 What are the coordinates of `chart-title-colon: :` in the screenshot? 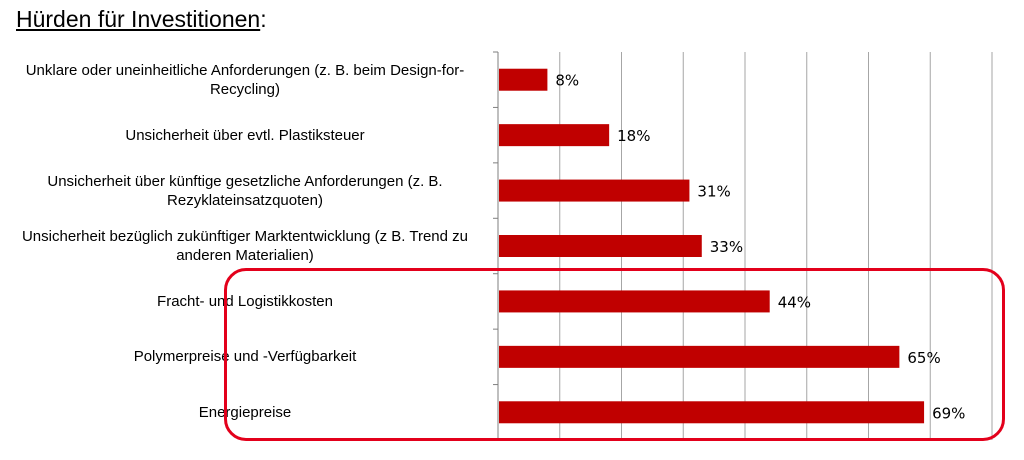 It's located at (263, 19).